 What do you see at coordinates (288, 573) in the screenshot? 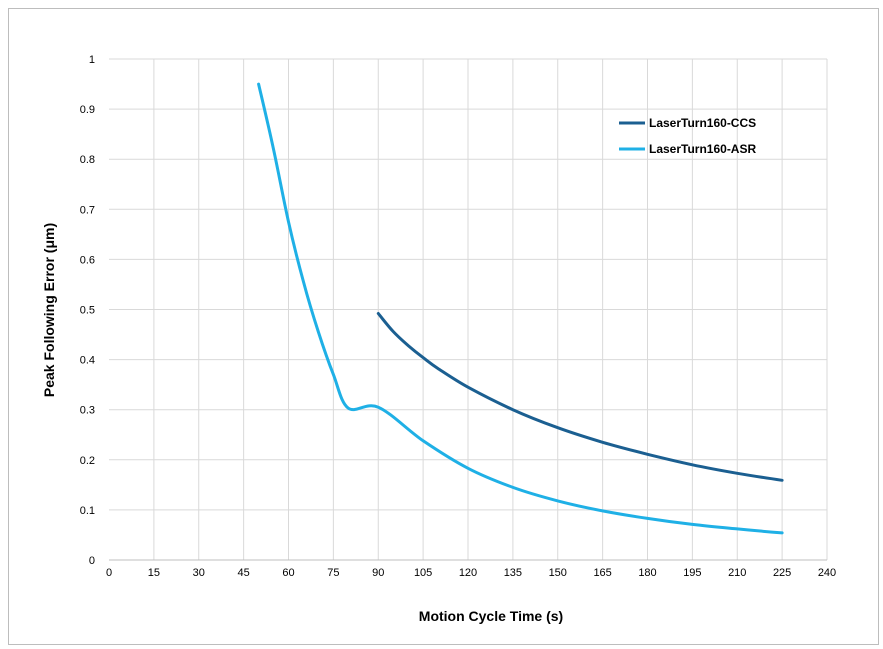
I see `x-tick-label: 60` at bounding box center [288, 573].